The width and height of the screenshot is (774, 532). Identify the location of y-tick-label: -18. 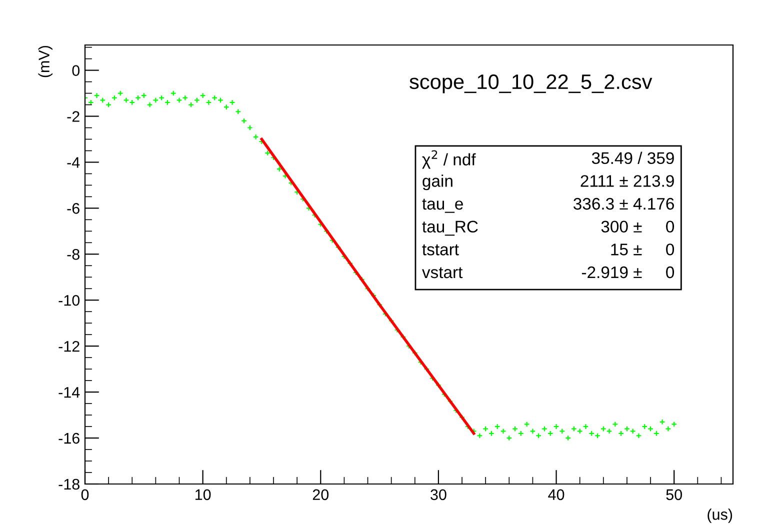
(69, 484).